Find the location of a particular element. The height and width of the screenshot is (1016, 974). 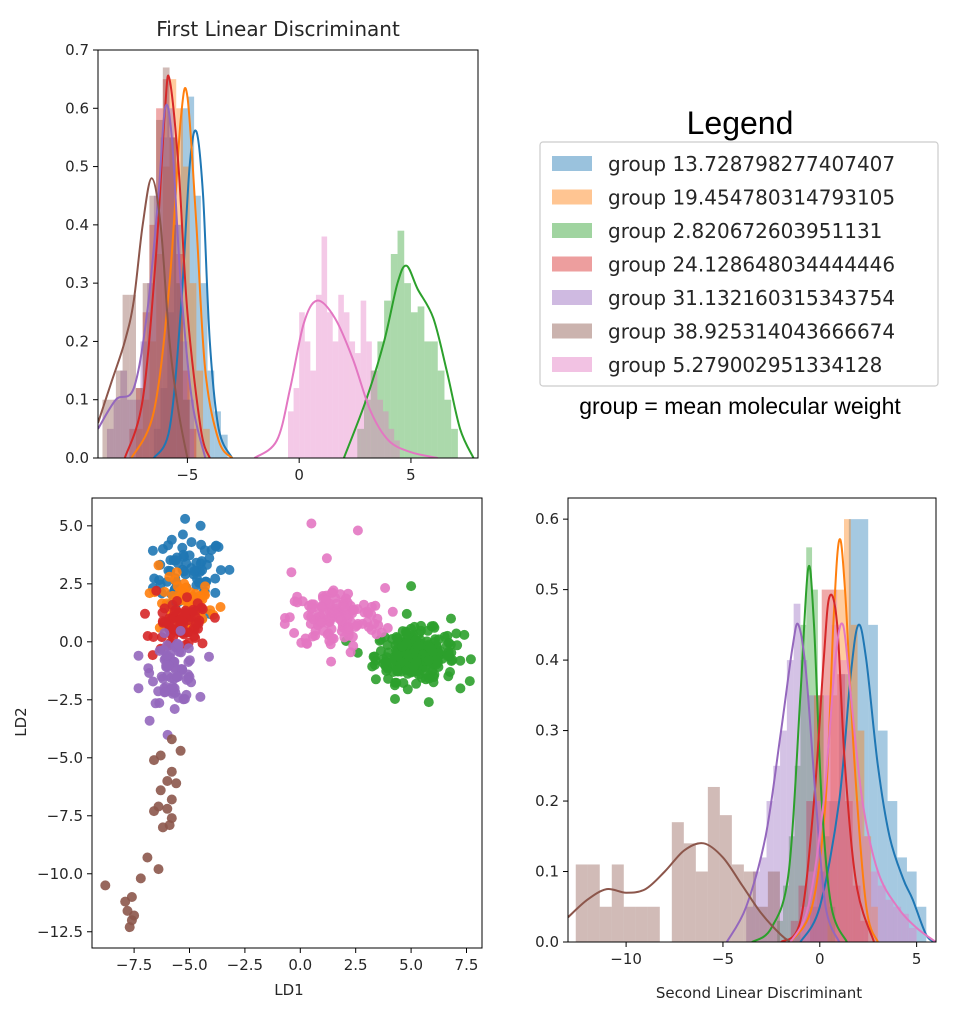

ld1-ytick-label: 0.3 is located at coordinates (77, 283).